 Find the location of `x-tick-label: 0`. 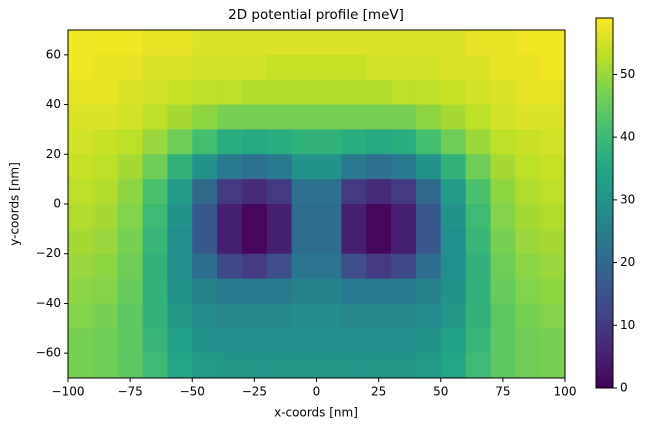

x-tick-label: 0 is located at coordinates (317, 392).